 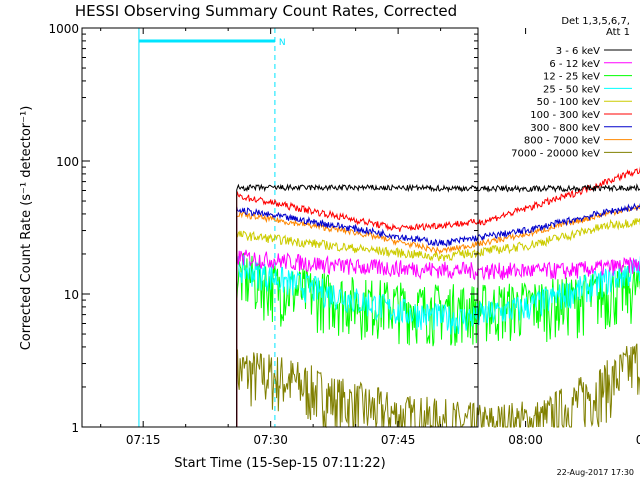 I want to click on legend-header: Att 1, so click(x=618, y=32).